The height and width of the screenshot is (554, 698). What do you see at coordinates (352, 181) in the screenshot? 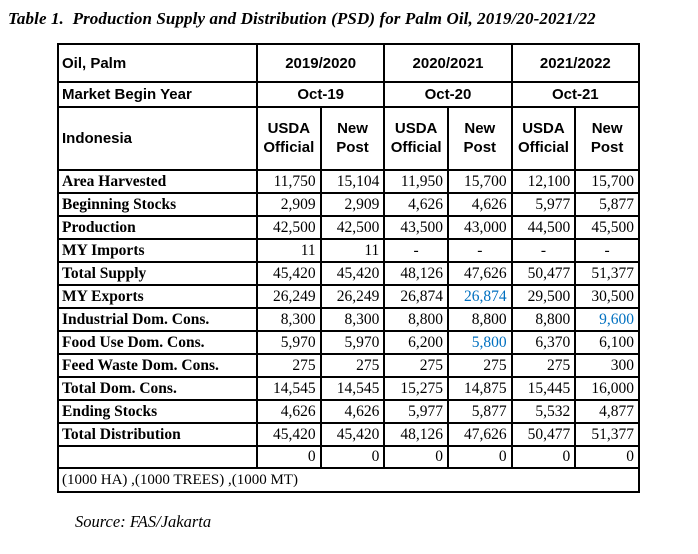
I see `value-cell: 15,104` at bounding box center [352, 181].